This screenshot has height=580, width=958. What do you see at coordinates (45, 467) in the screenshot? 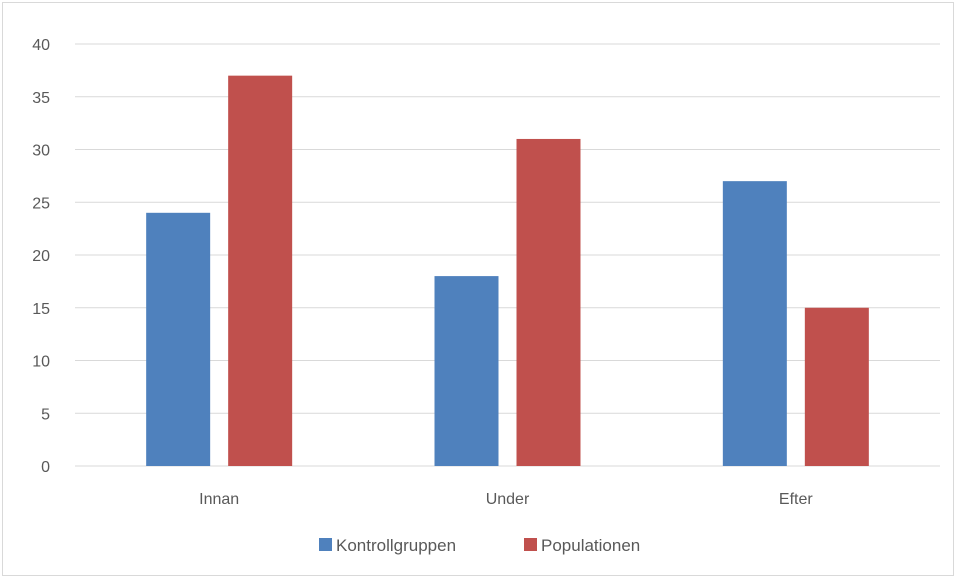
I see `y-tick-label-0: 0` at bounding box center [45, 467].